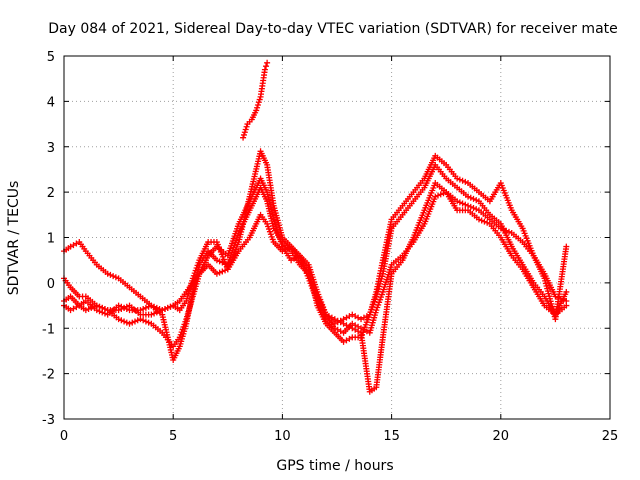 This screenshot has height=480, width=640. I want to click on x-tick-label: 10, so click(282, 436).